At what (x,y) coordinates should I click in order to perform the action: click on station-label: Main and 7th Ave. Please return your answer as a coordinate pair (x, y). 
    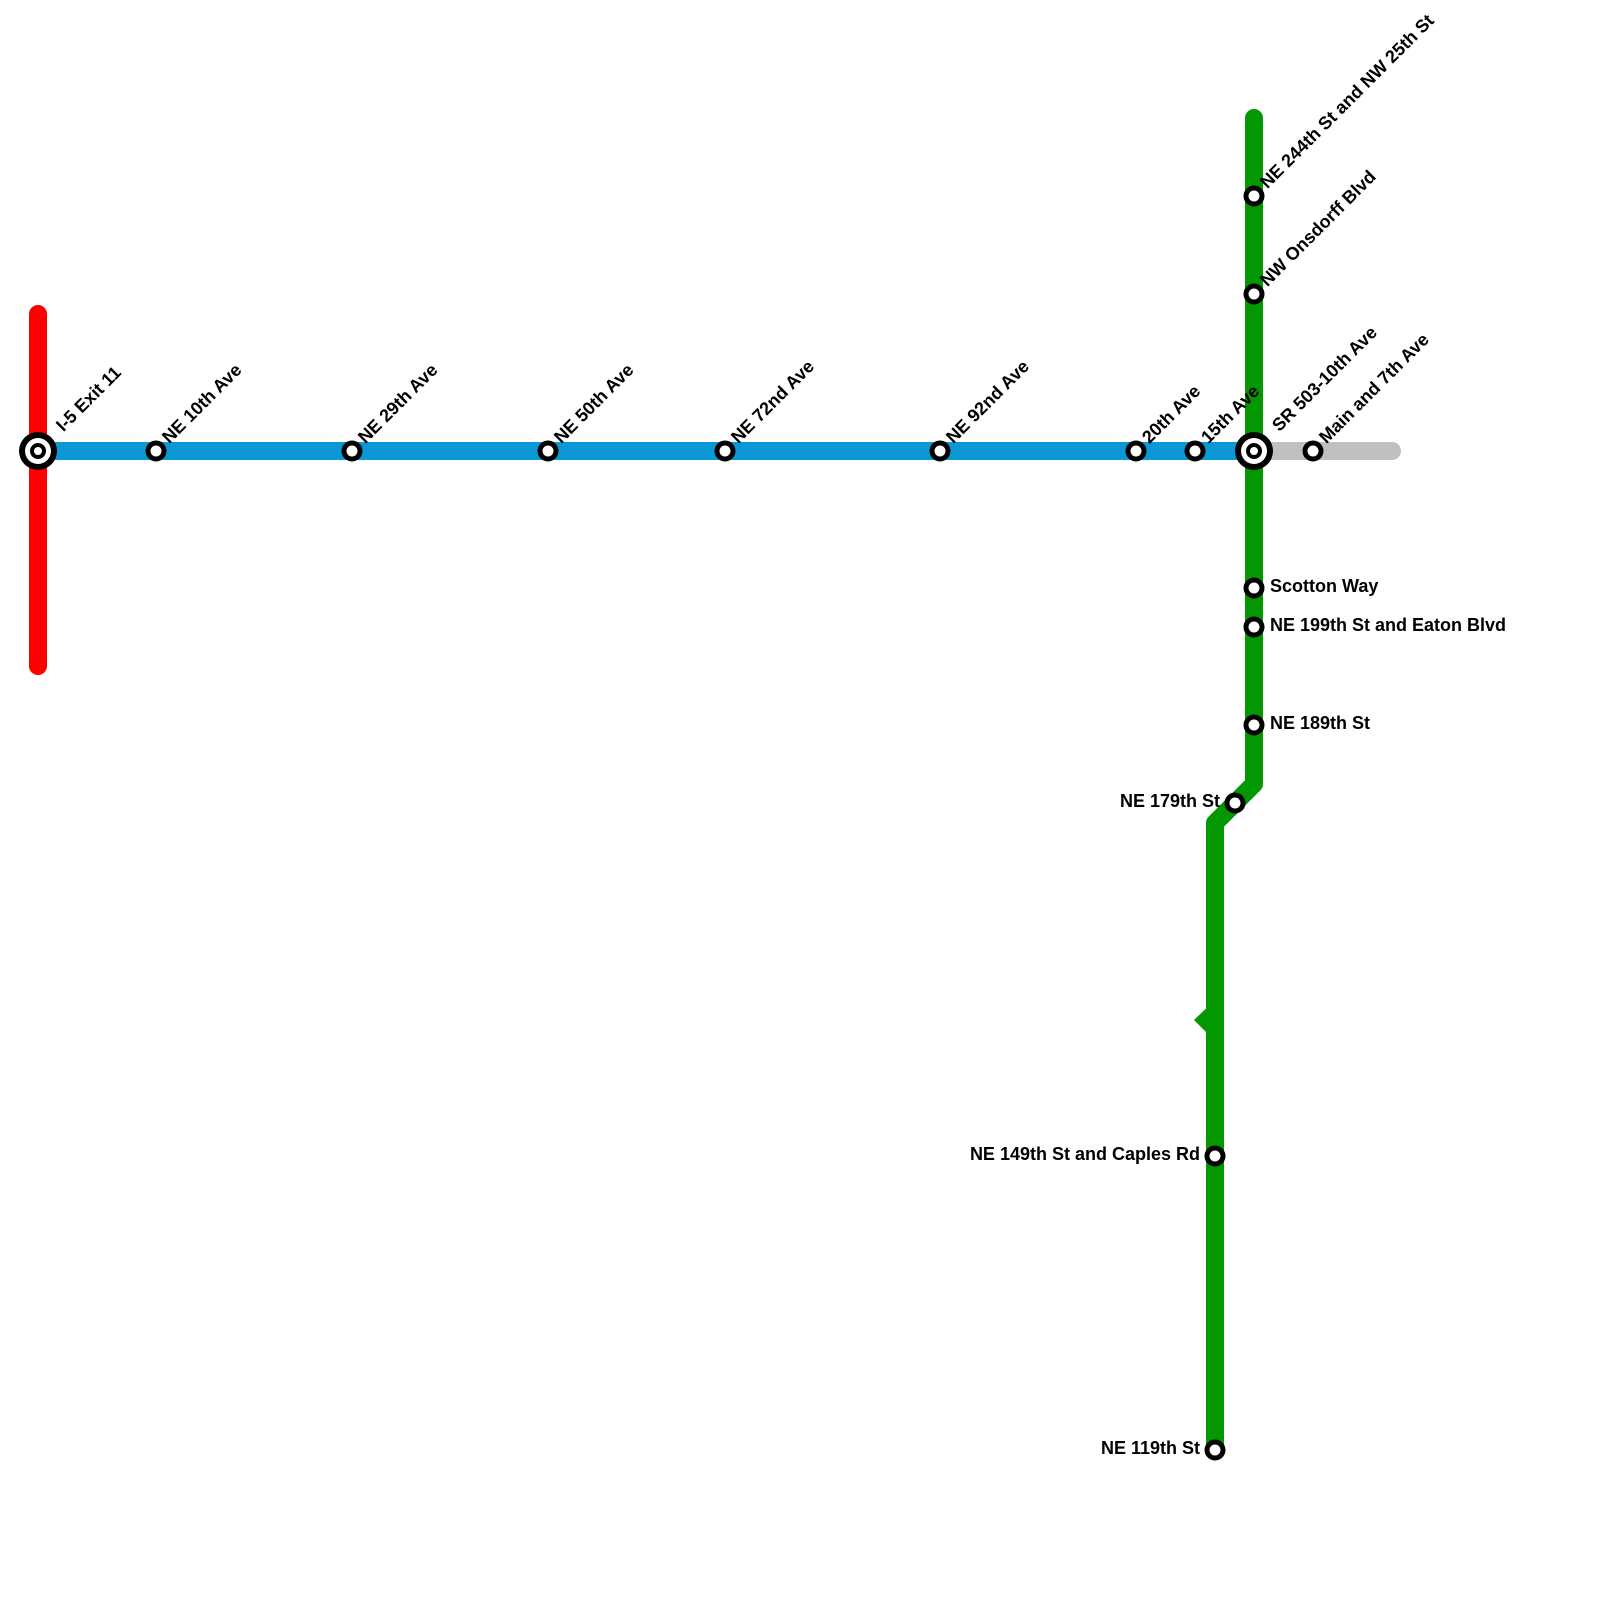
    Looking at the image, I should click on (1374, 388).